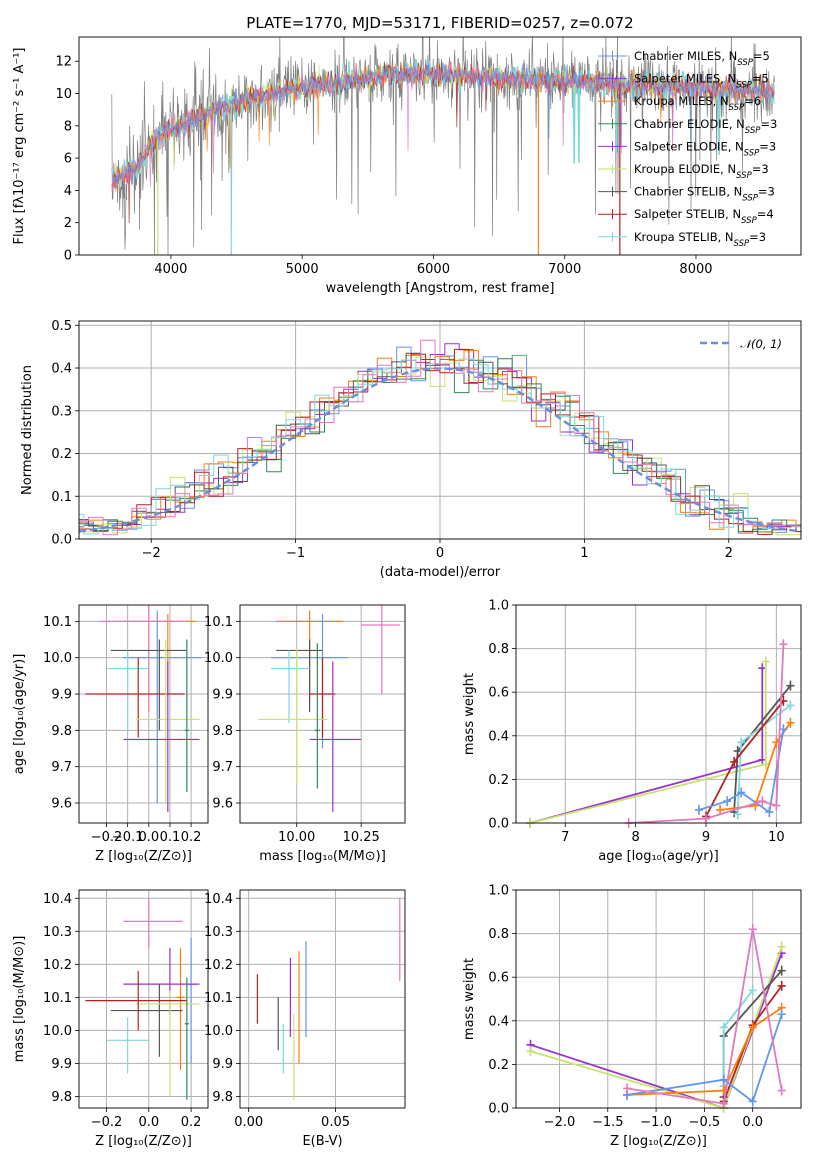  I want to click on y-tick-label: 9.9, so click(61, 695).